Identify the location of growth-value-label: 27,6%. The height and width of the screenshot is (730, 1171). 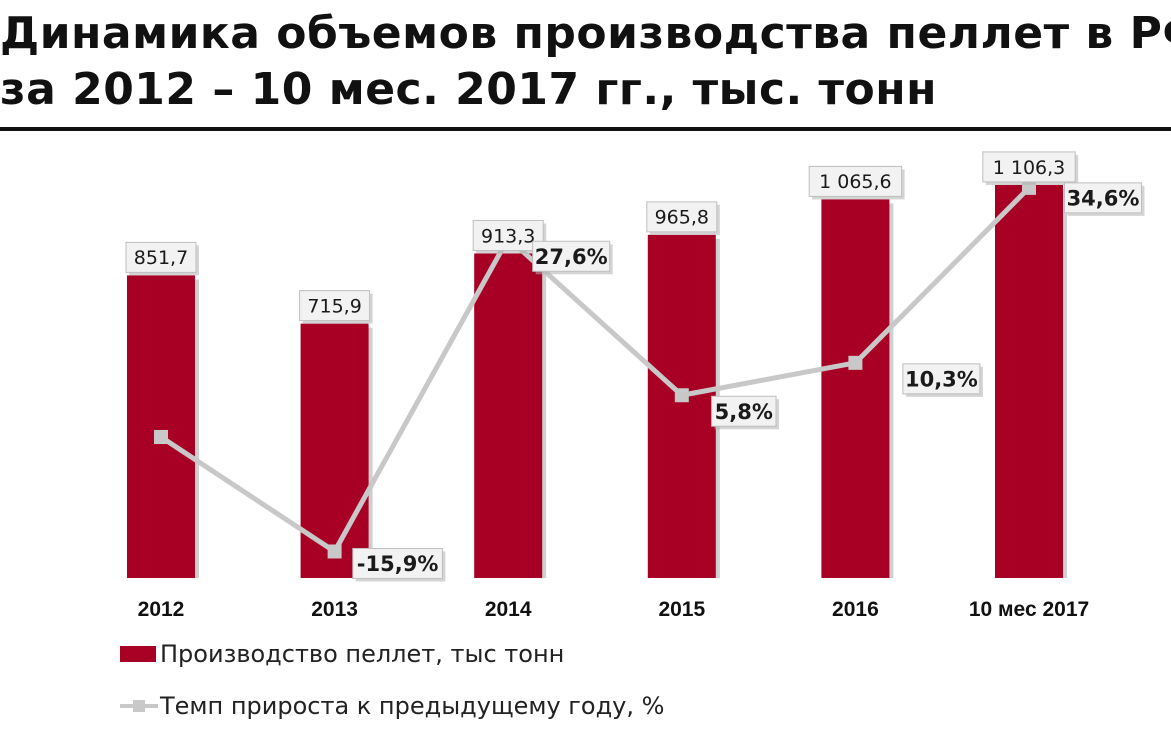
(571, 257).